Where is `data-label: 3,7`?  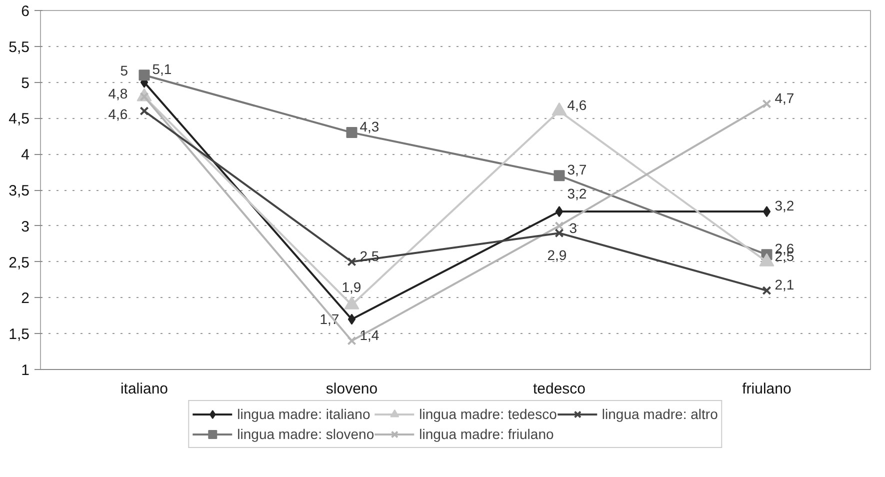
data-label: 3,7 is located at coordinates (577, 170).